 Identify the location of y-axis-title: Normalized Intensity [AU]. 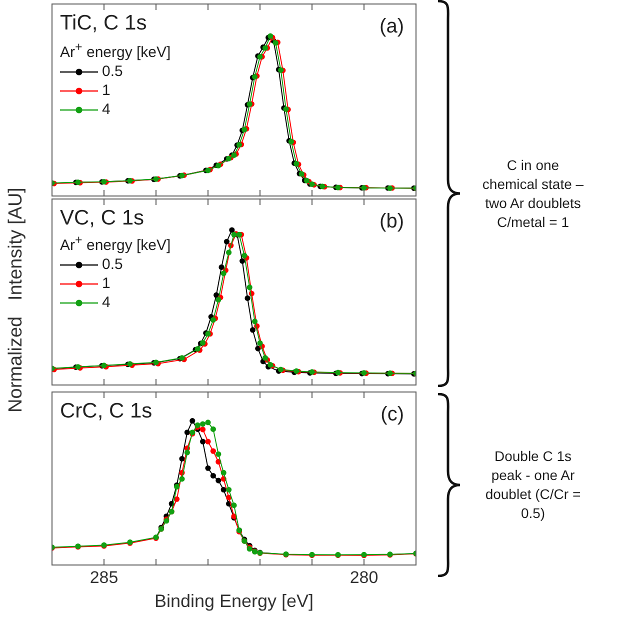
(15, 300).